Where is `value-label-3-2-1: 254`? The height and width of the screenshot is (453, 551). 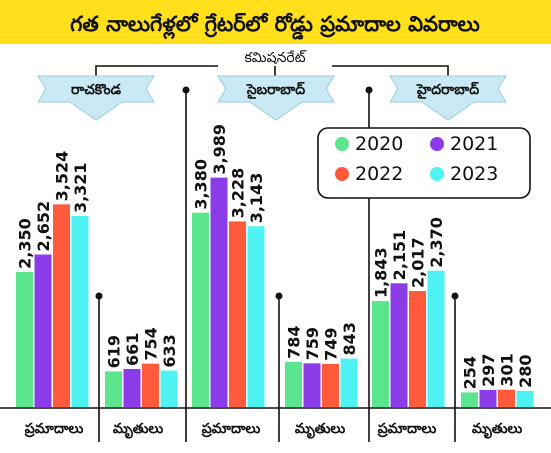 value-label-3-2-1: 254 is located at coordinates (470, 372).